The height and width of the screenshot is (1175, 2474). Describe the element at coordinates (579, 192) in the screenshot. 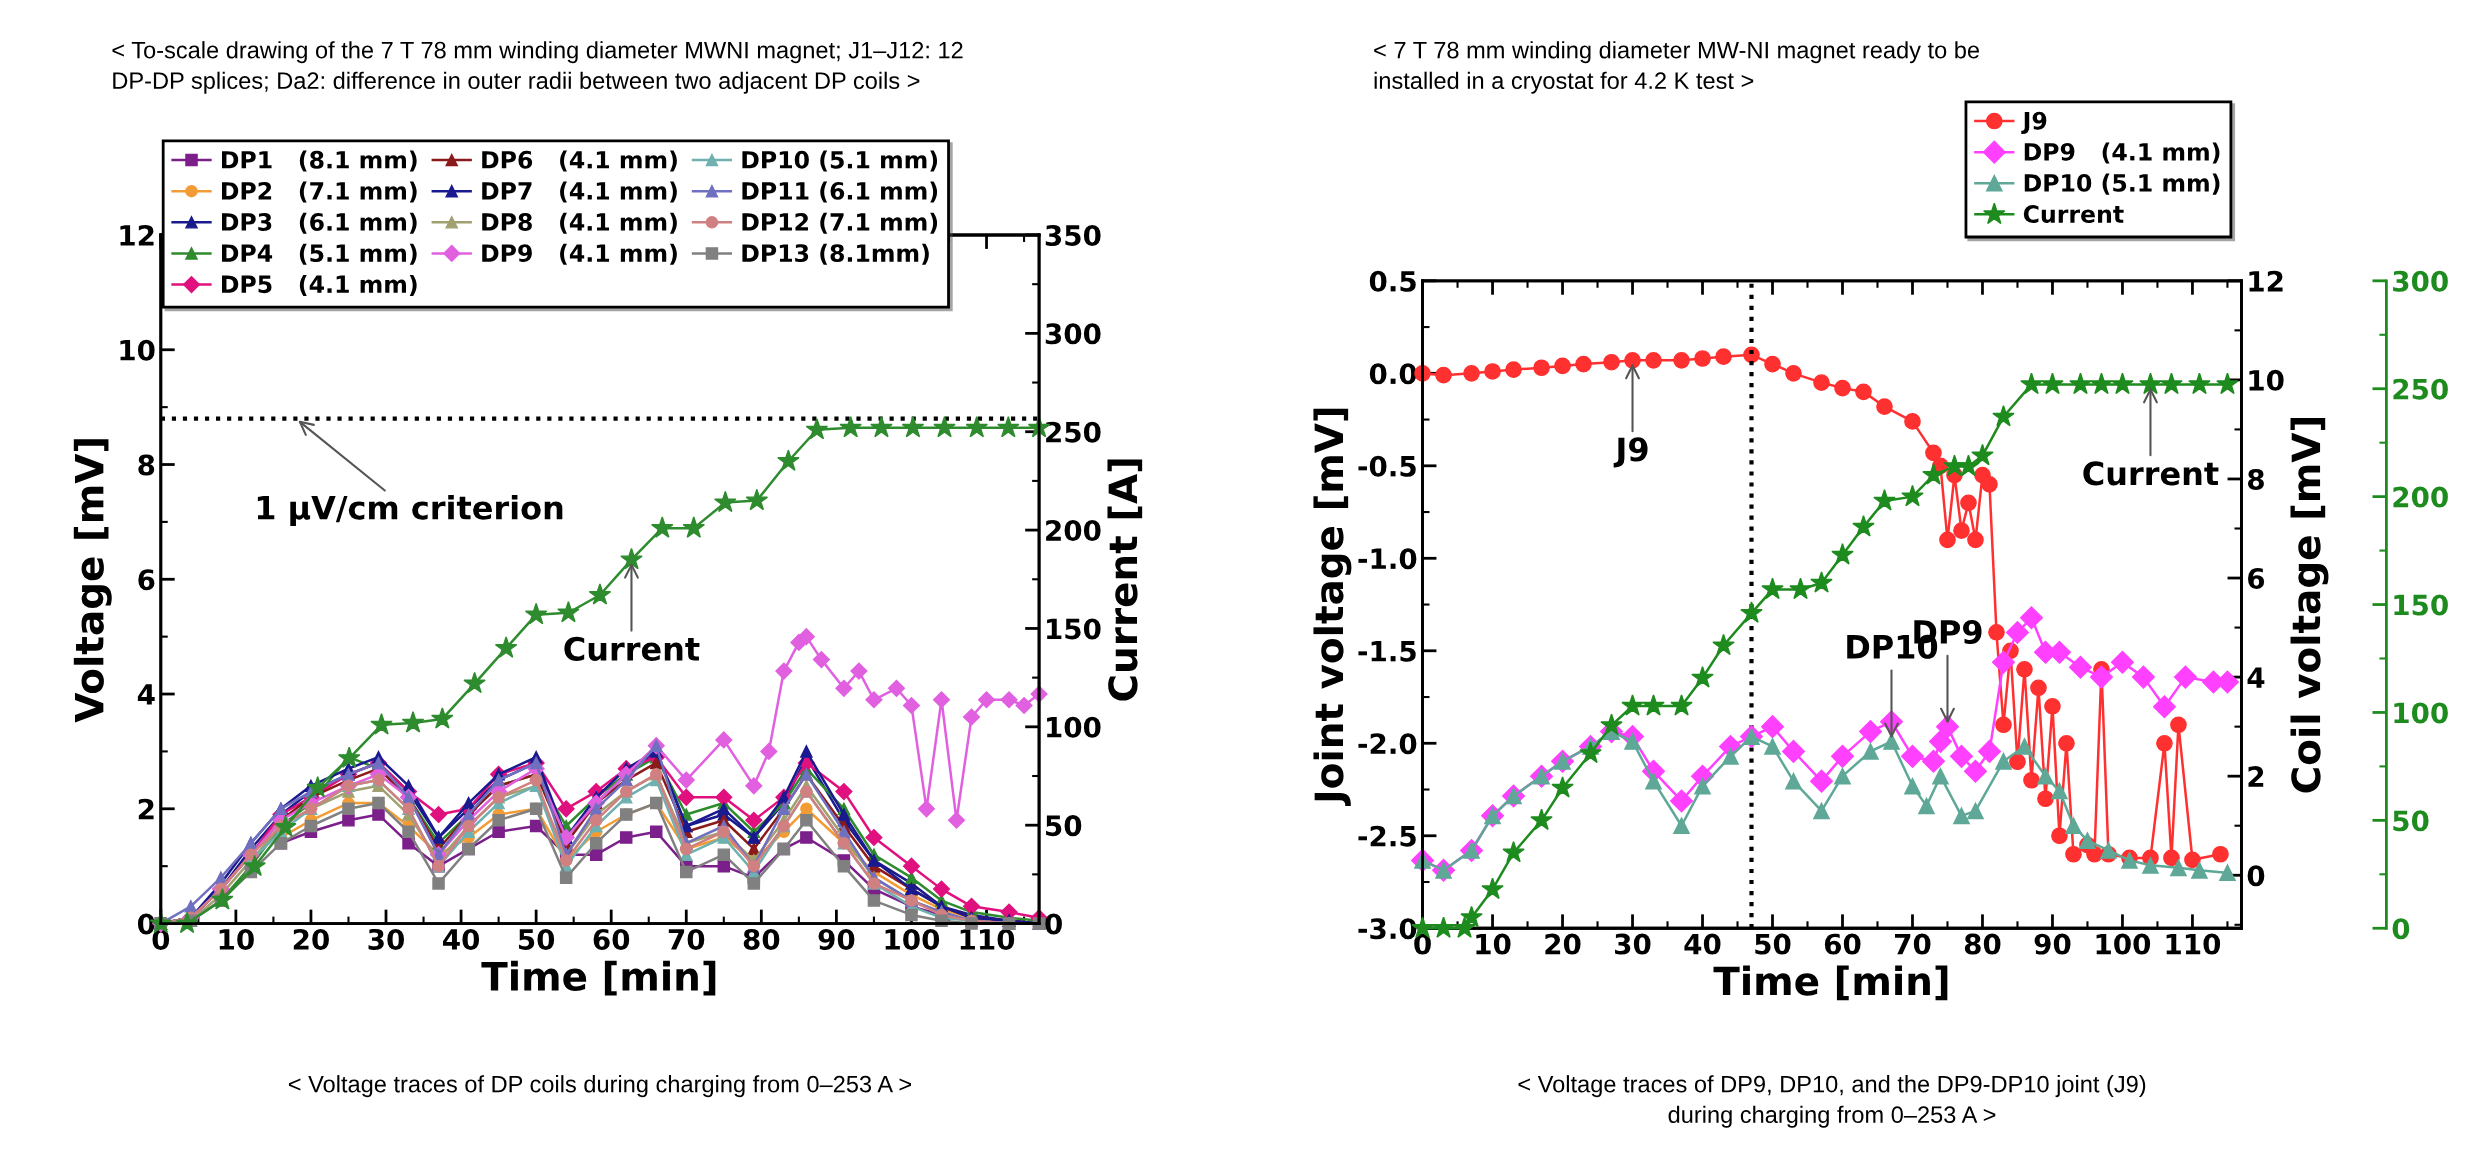

I see `legend-label: DP7 (4.1 mm)` at that location.